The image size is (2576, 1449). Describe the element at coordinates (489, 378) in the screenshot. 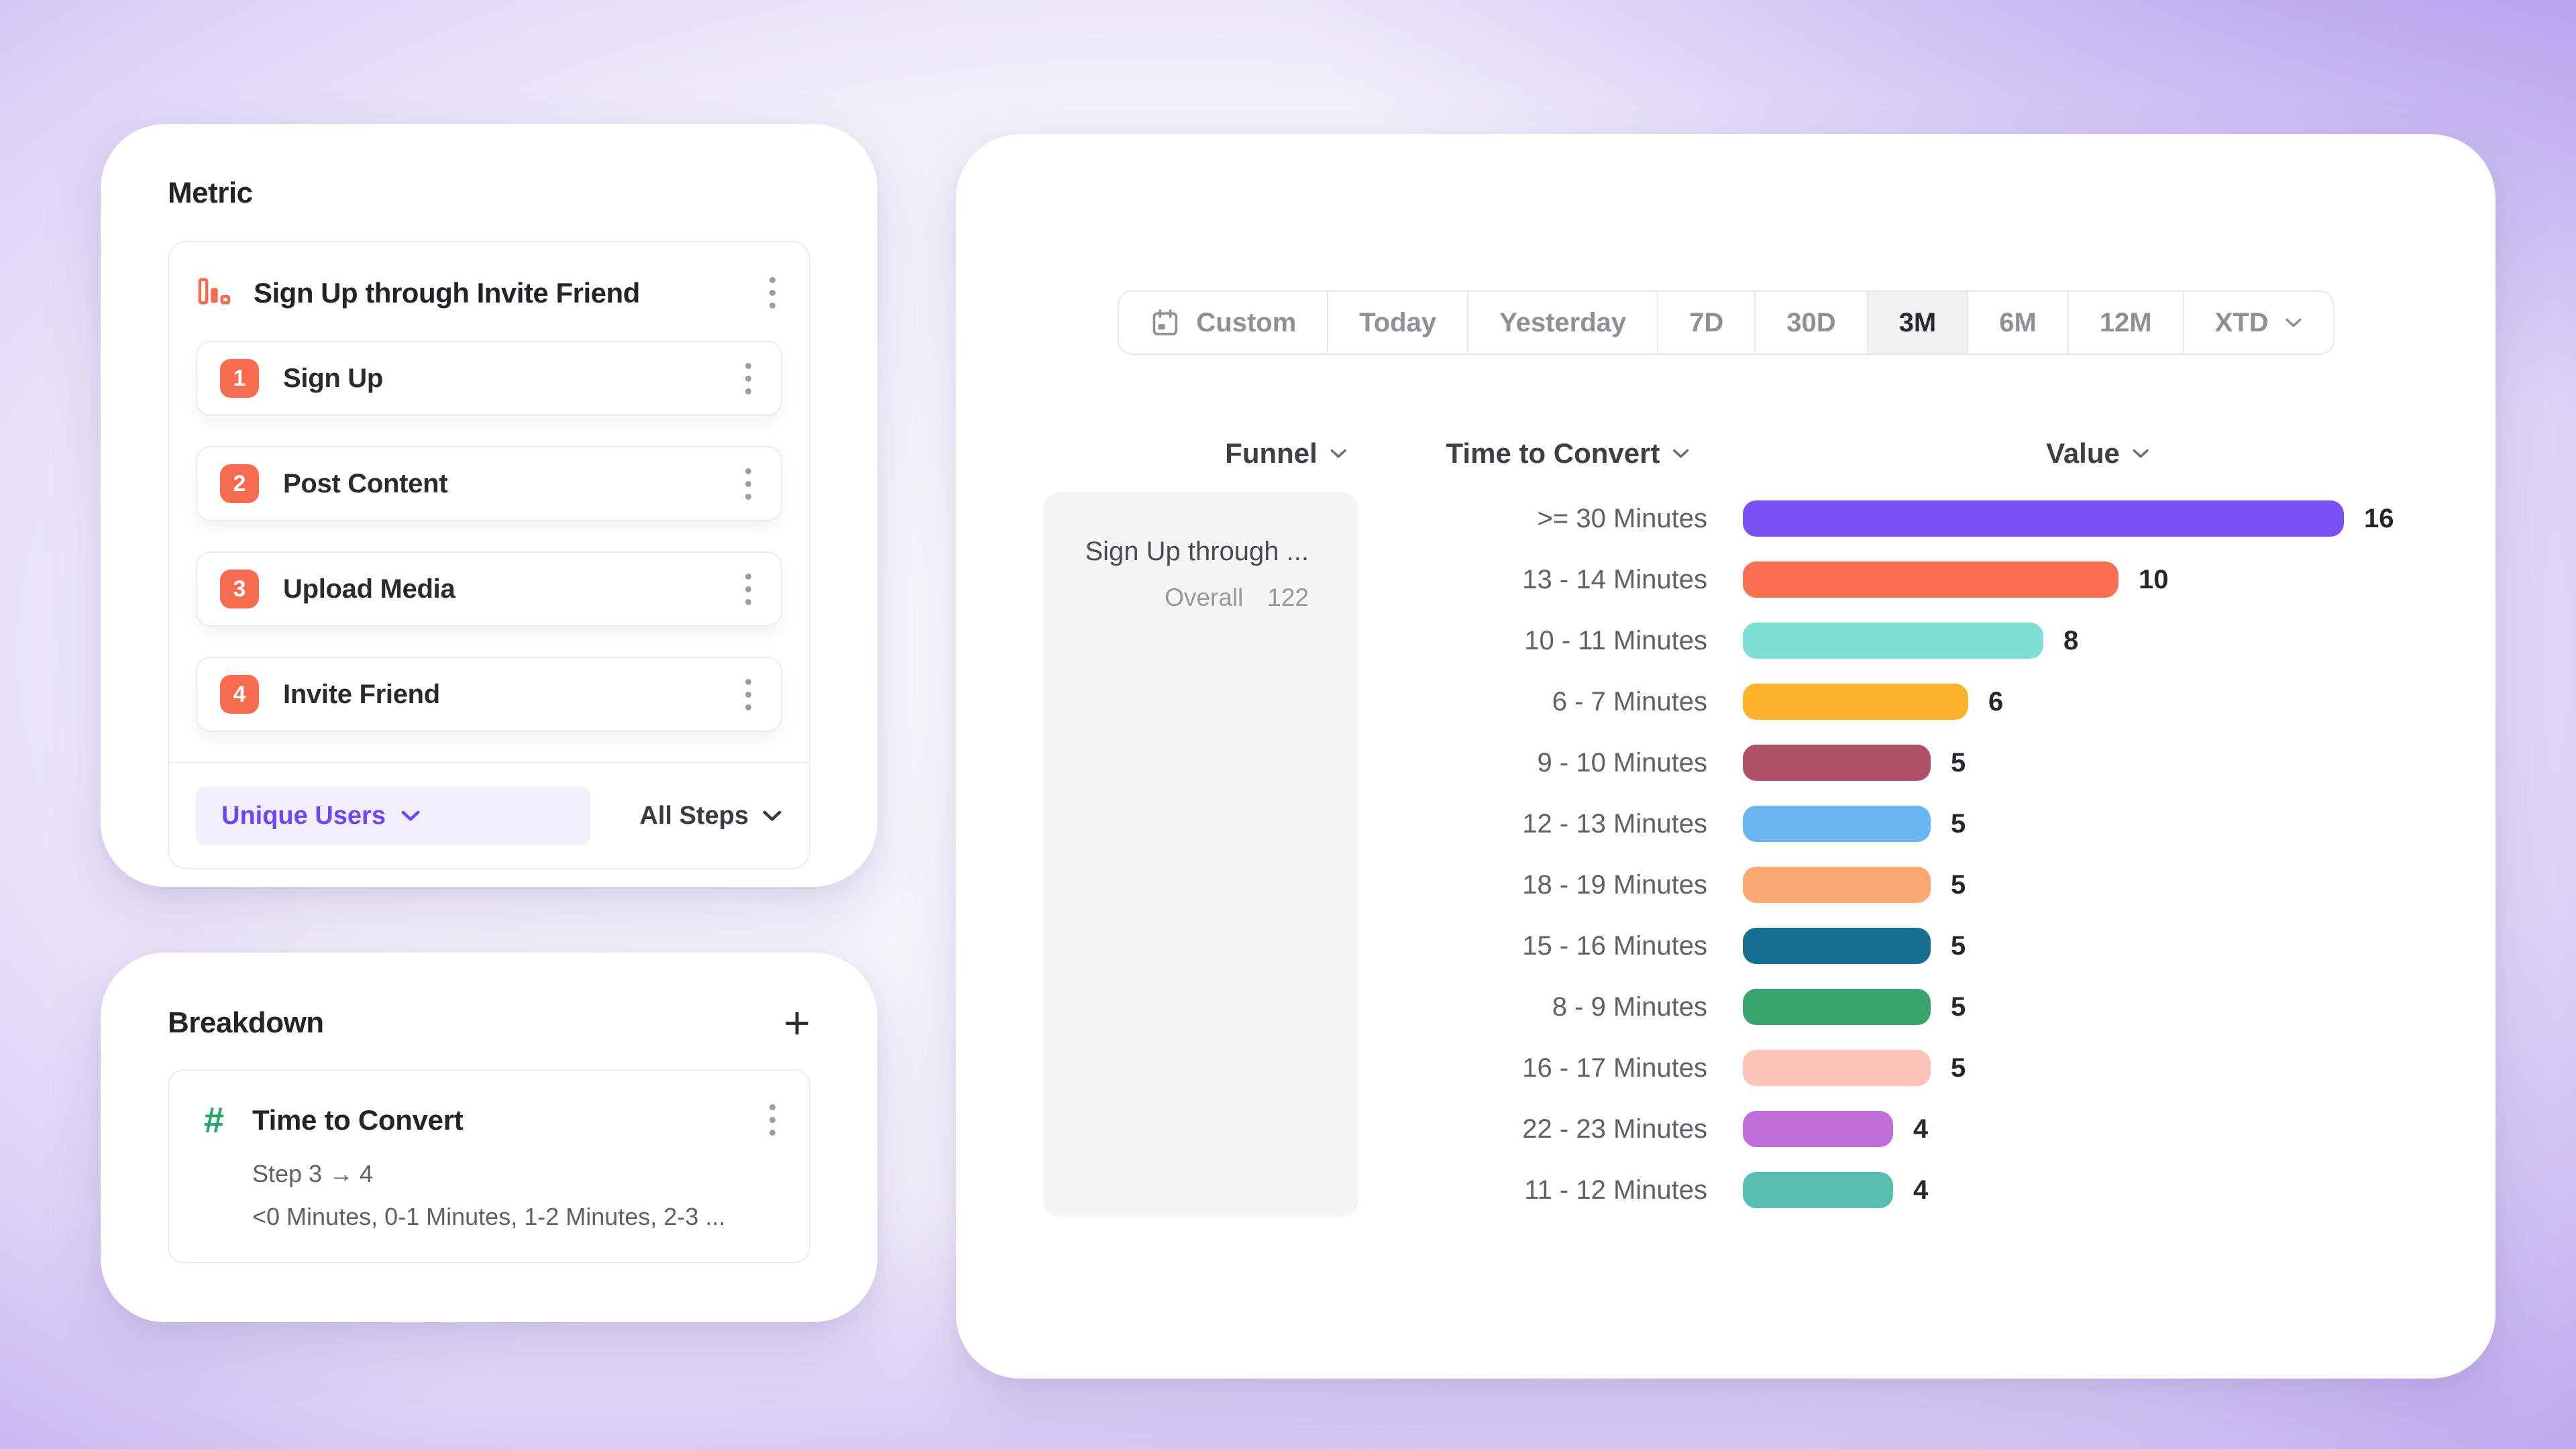

I see `step-row: 1 Sign Up` at that location.